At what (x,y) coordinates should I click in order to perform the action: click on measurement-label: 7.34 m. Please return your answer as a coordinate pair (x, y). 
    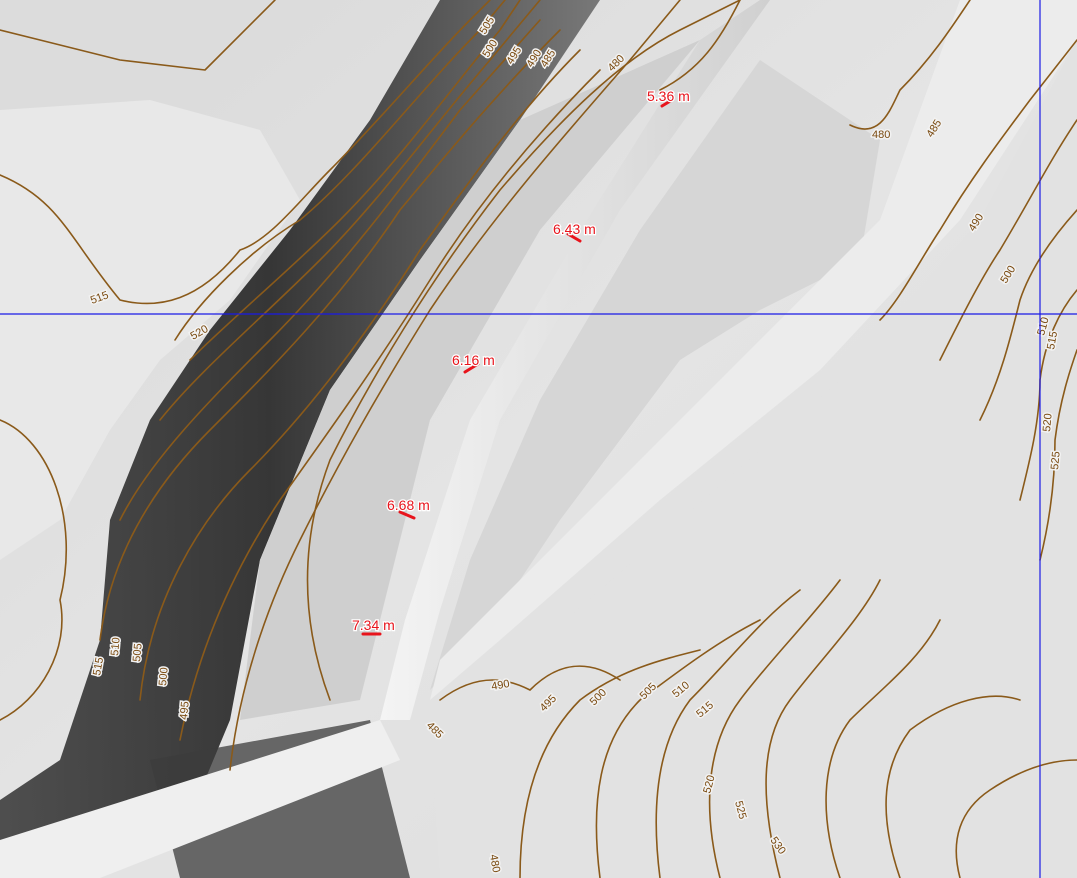
    Looking at the image, I should click on (373, 625).